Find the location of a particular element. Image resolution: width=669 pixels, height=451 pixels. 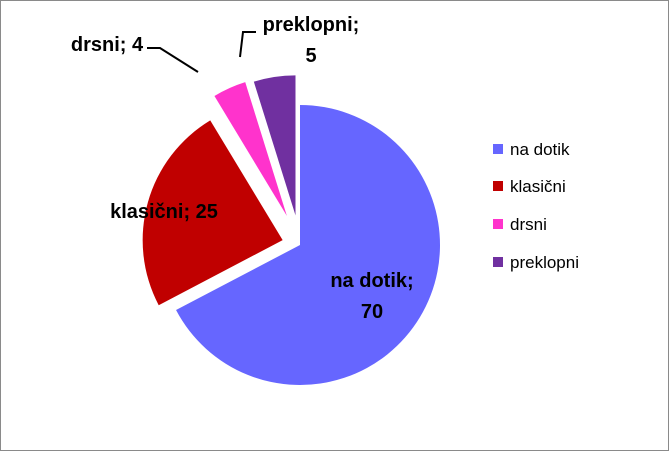

legend-label-drsni: drsni is located at coordinates (528, 224).